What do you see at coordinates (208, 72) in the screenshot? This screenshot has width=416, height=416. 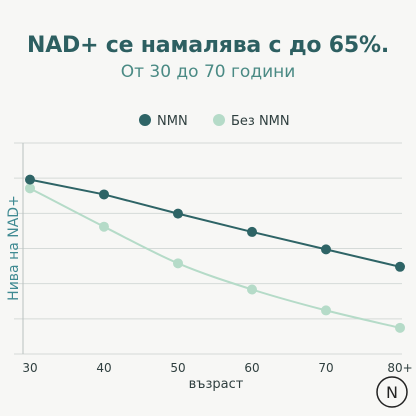 I see `chart-subtitle: От 30 до 70 години` at bounding box center [208, 72].